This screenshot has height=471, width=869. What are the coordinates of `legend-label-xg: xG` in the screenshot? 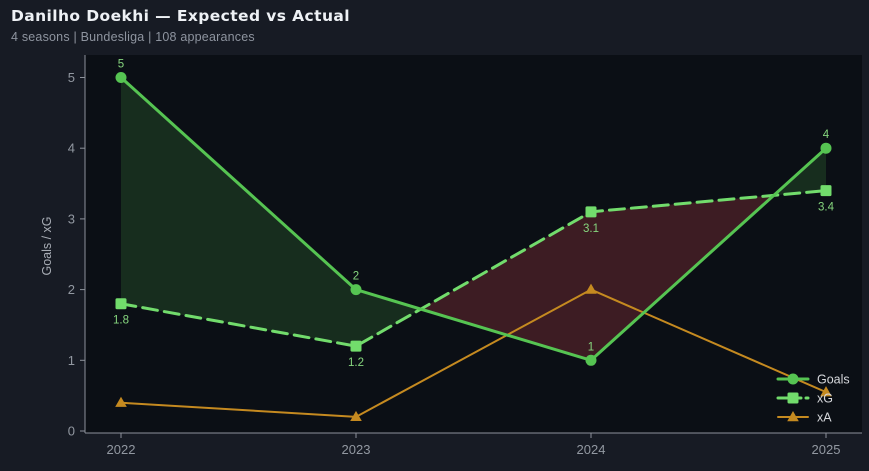 It's located at (825, 399).